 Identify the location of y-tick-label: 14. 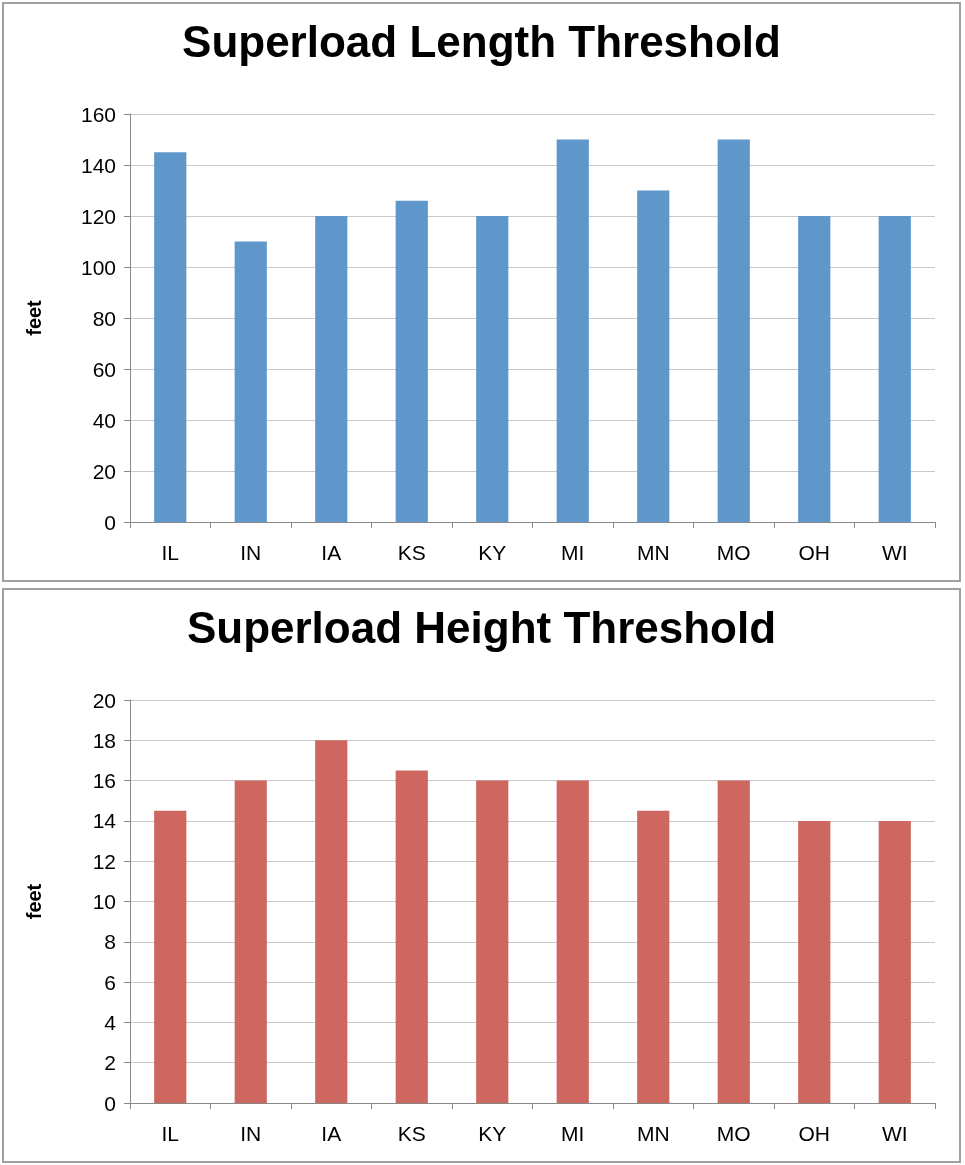
(104, 821).